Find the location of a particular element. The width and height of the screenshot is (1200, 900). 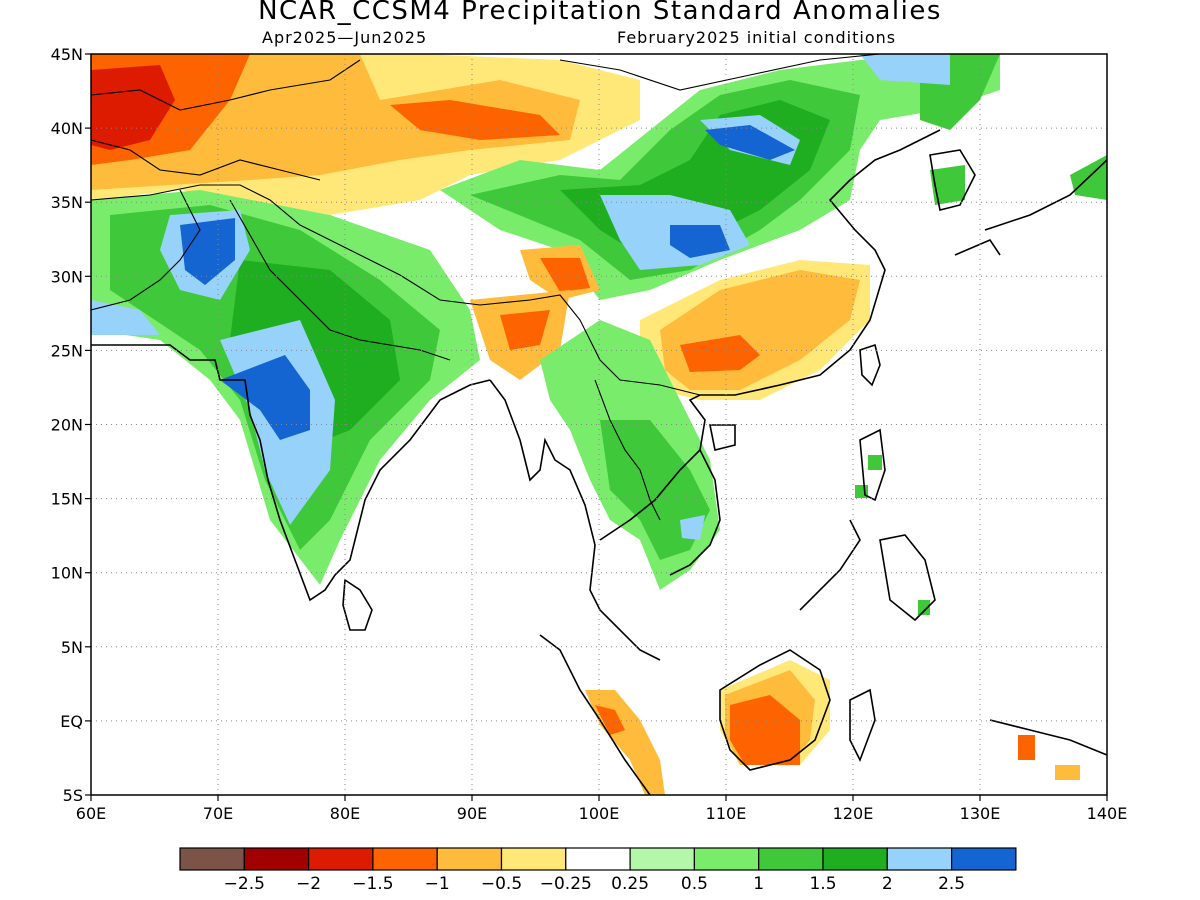

colorbar-label: 0.5 is located at coordinates (694, 884).